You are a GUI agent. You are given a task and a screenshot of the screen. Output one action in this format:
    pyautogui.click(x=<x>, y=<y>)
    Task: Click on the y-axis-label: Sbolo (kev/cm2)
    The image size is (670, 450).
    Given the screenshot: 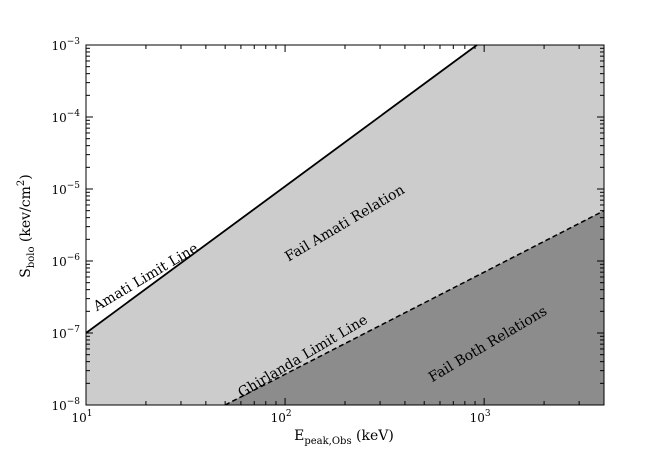 What is the action you would take?
    pyautogui.click(x=26, y=226)
    